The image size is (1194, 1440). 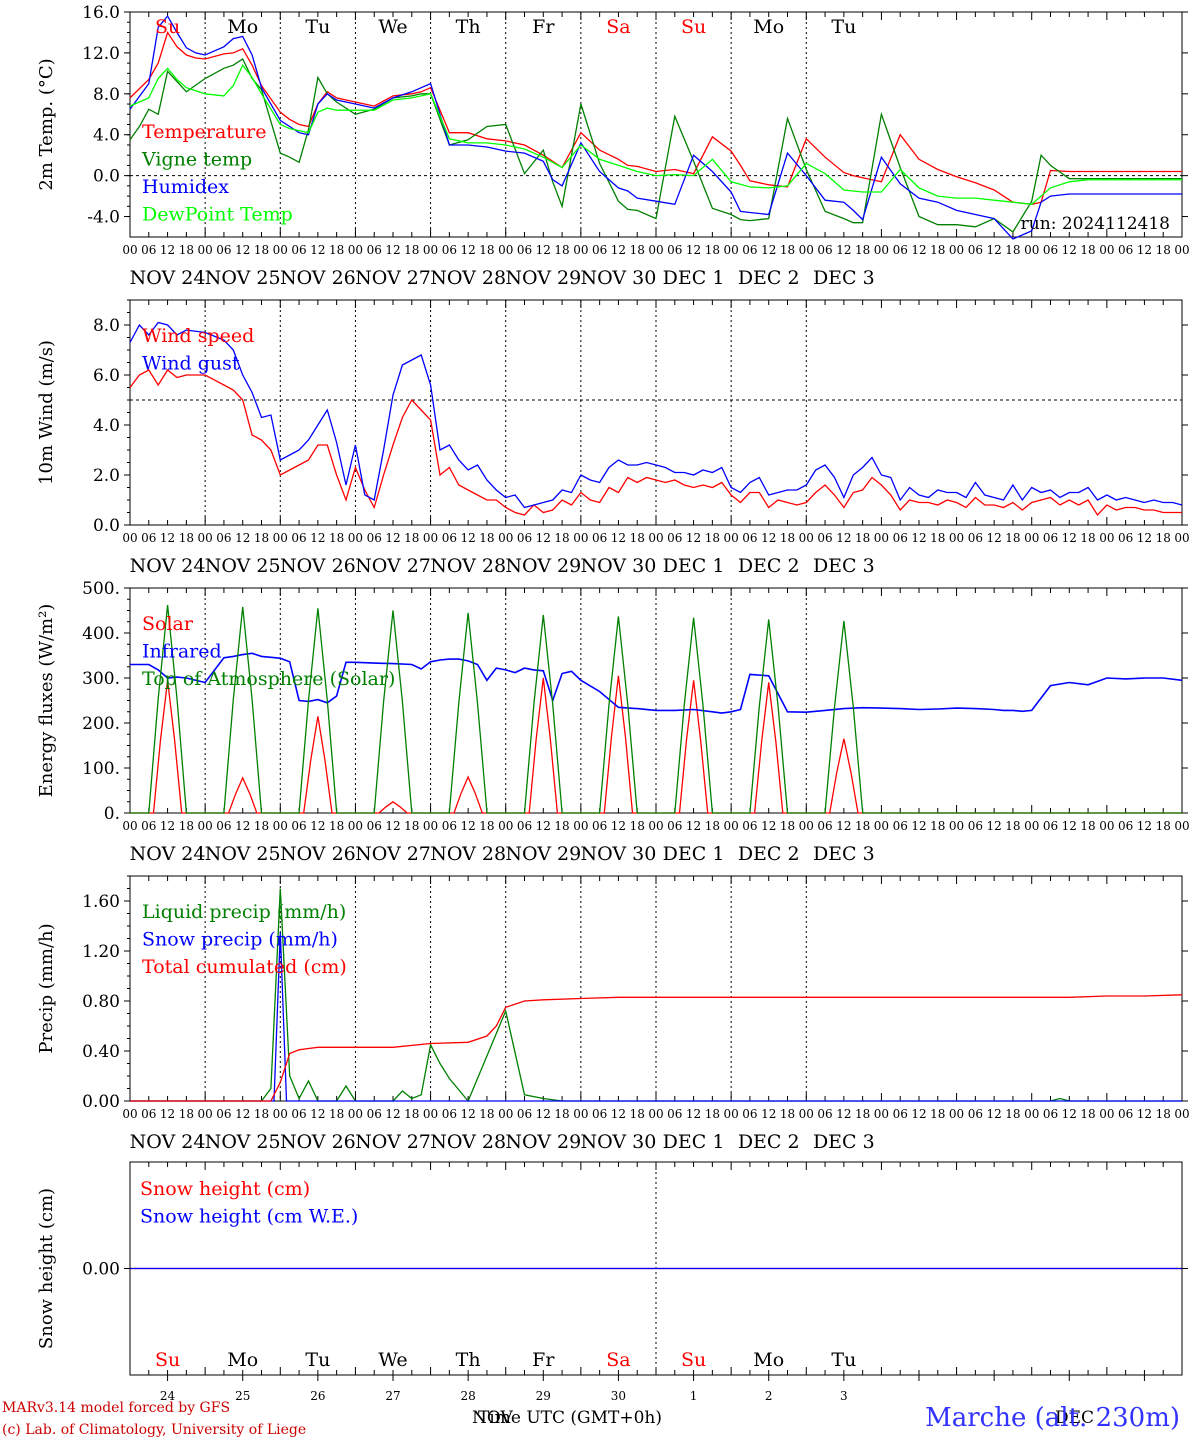 I want to click on y-tick-label: 0.40, so click(x=101, y=1052).